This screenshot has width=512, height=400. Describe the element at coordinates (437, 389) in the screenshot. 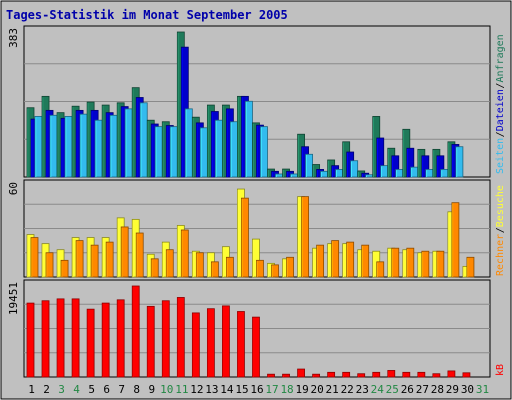

I see `x-tick-label: 28` at that location.